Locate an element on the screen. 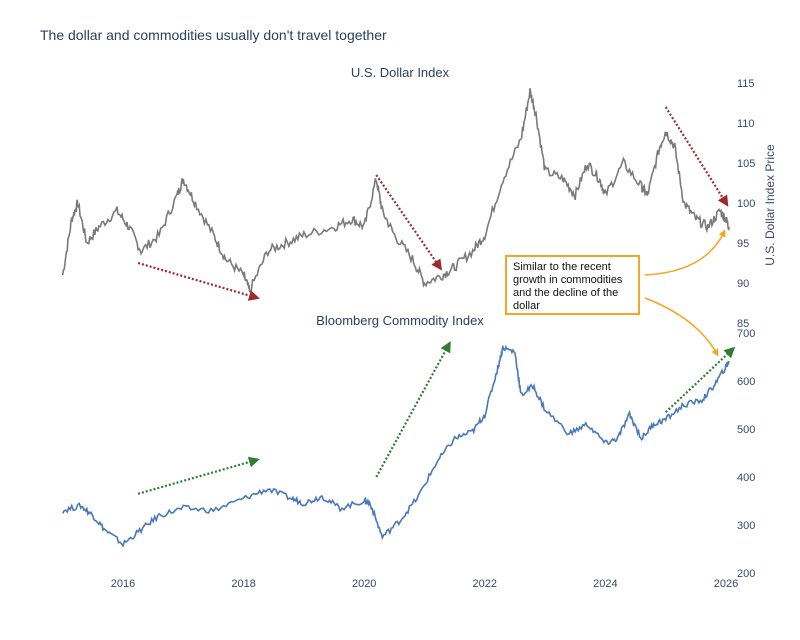 The image size is (800, 640). y-tick-label: 100 is located at coordinates (746, 204).